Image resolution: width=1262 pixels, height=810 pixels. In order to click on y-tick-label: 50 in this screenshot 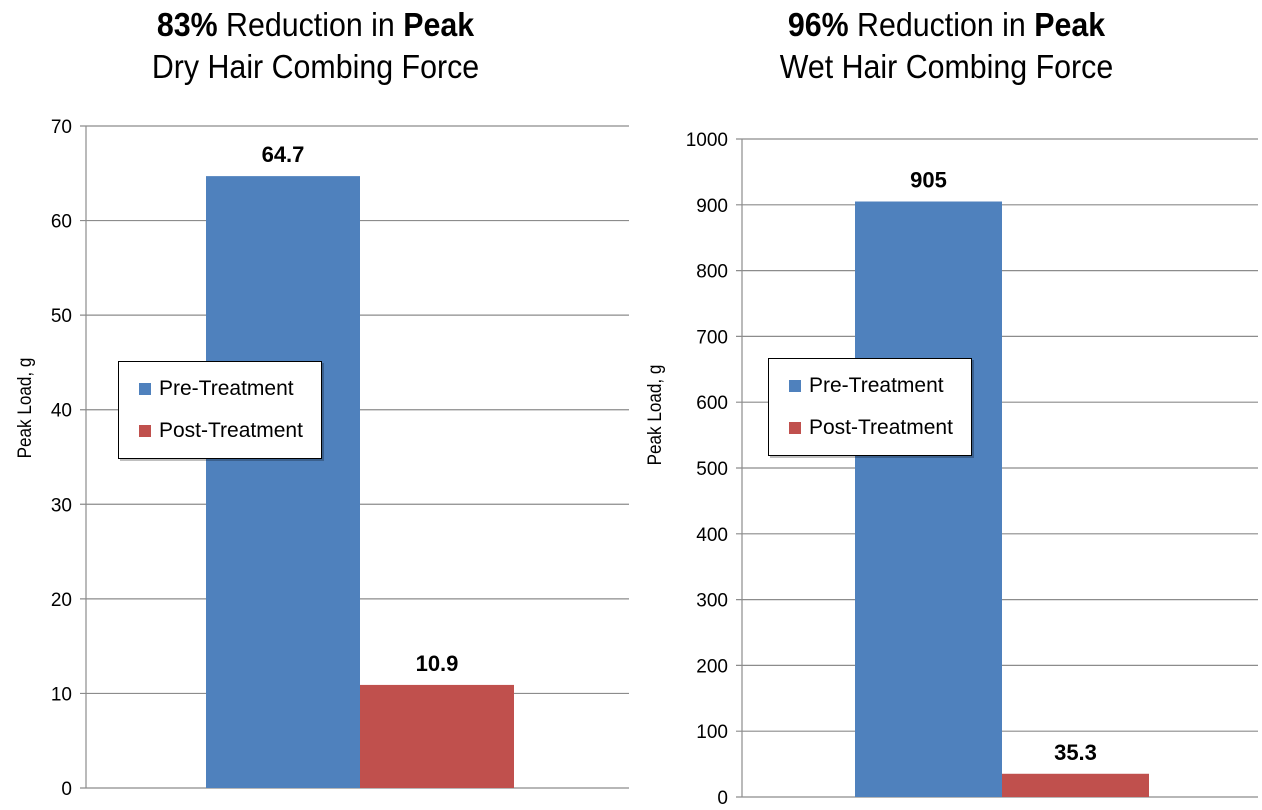, I will do `click(61, 316)`.